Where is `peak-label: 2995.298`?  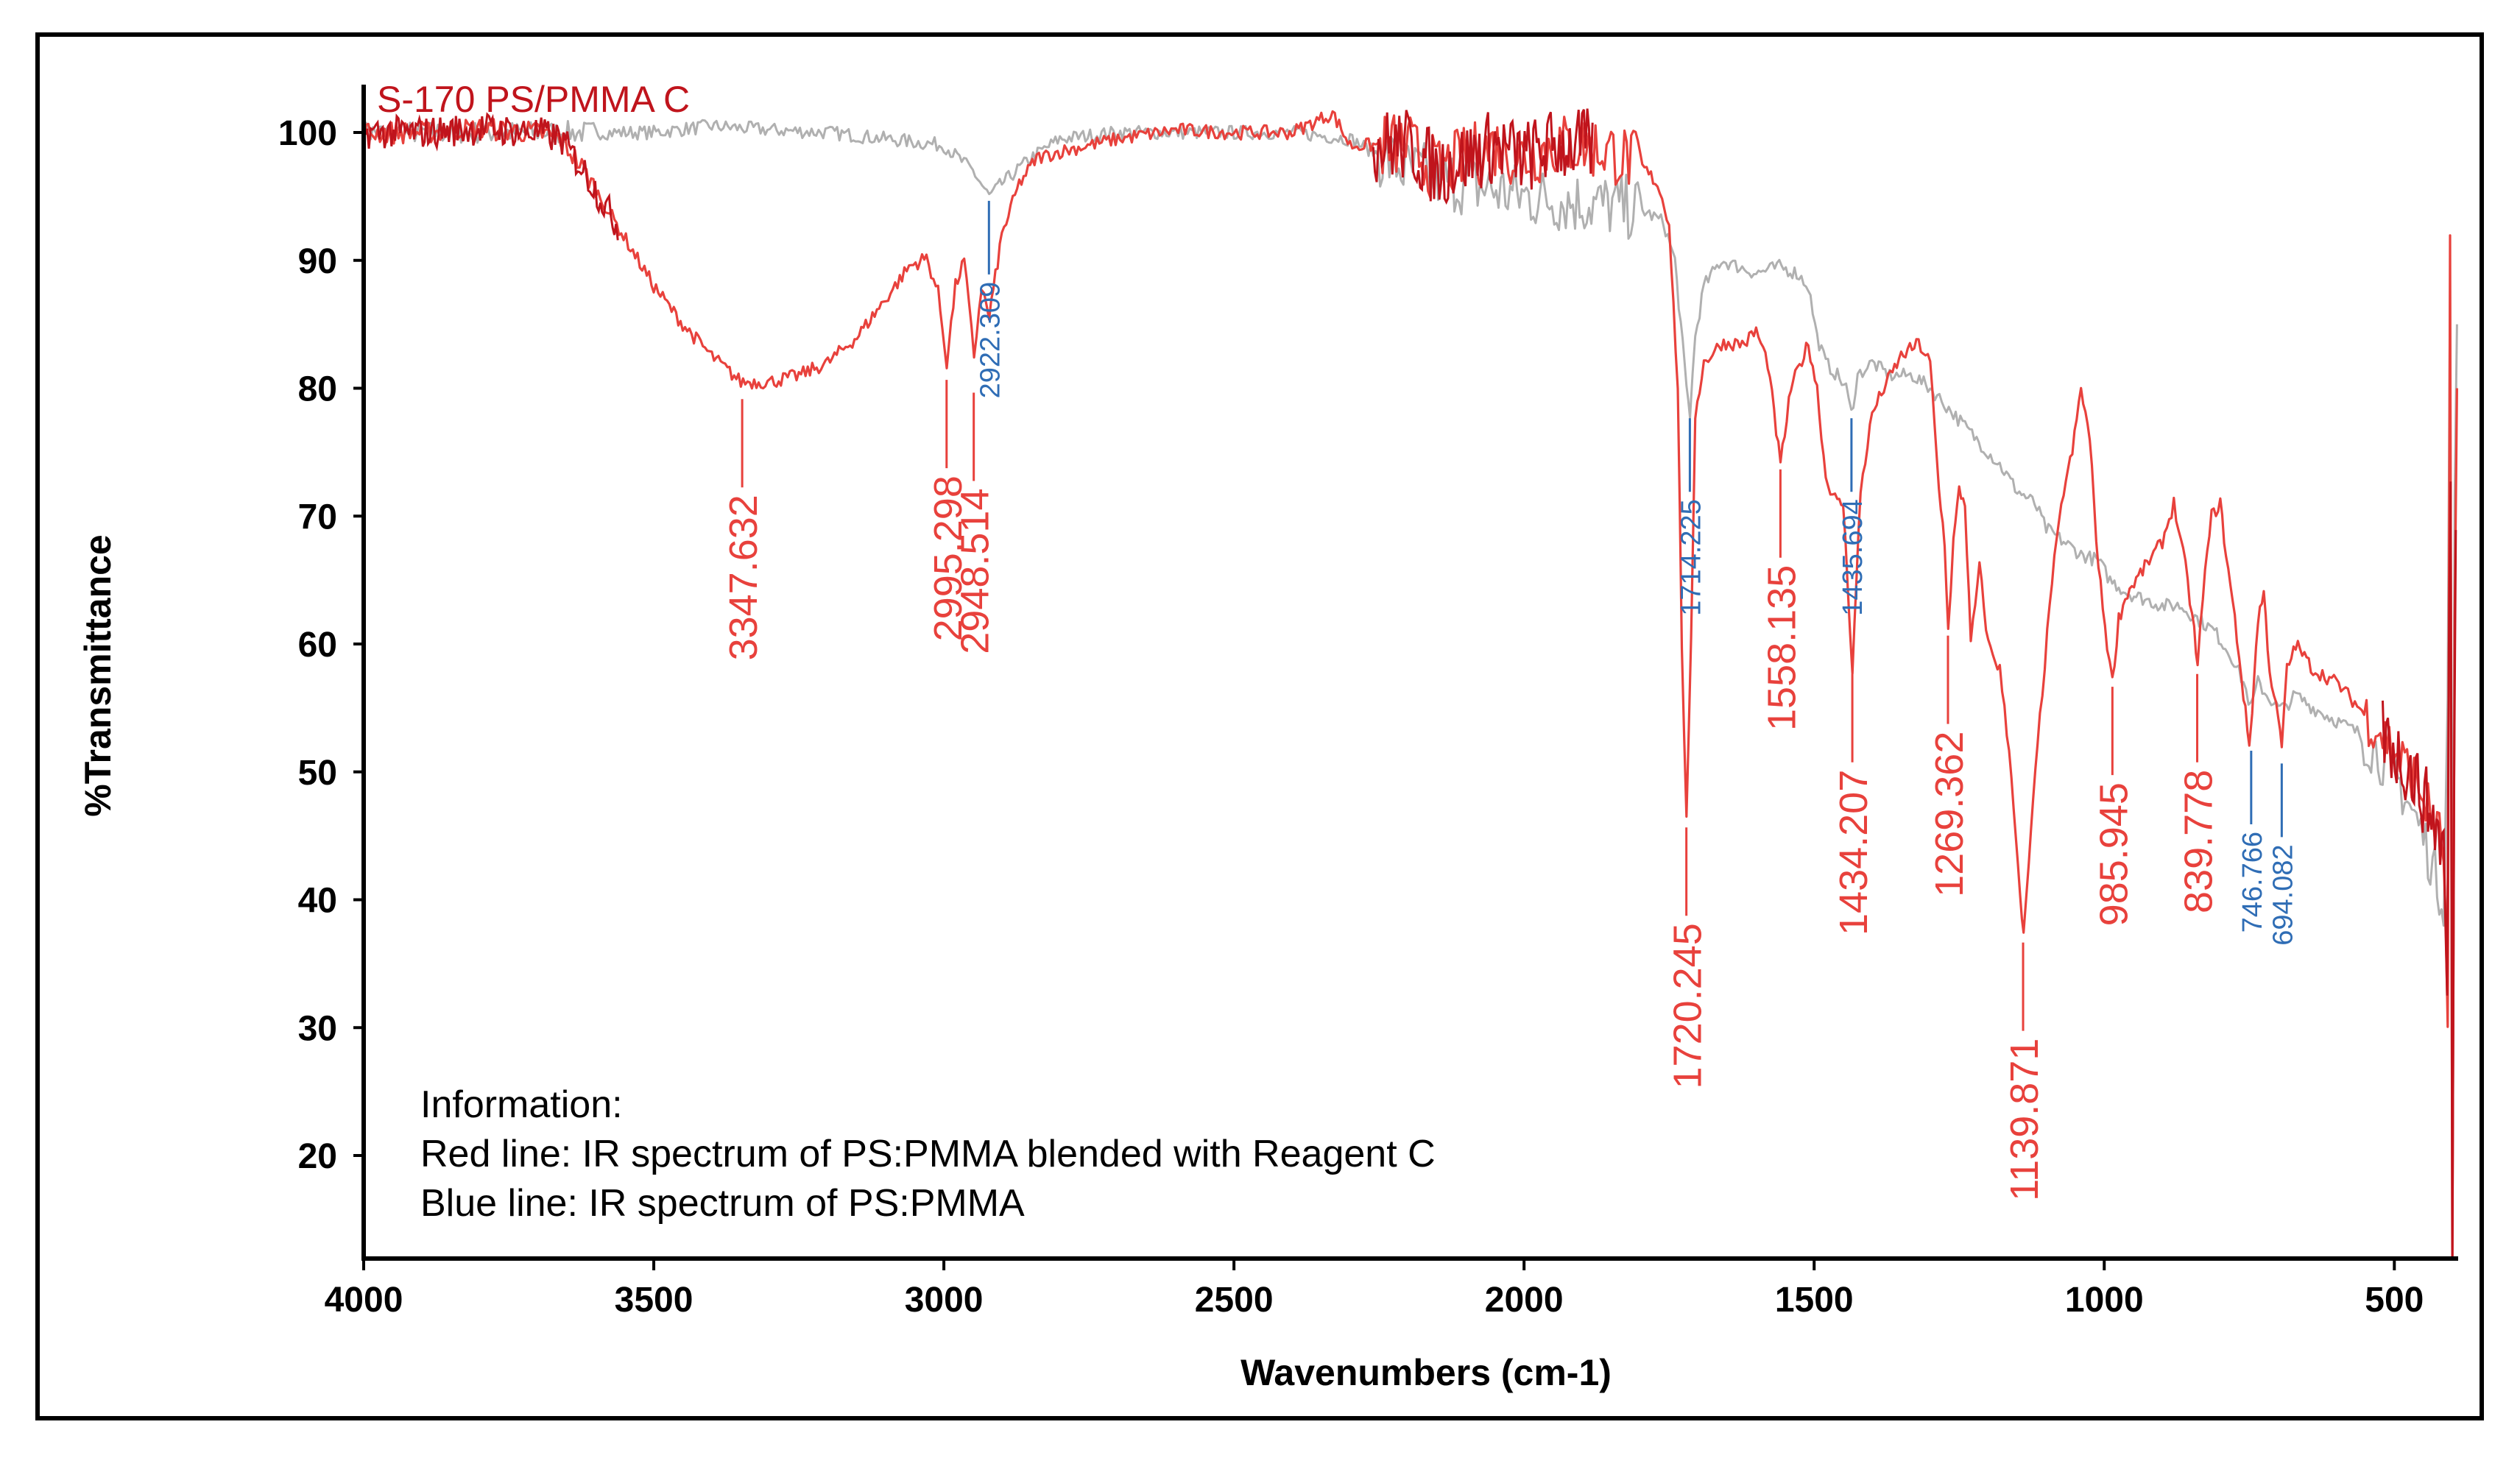
peak-label: 2995.298 is located at coordinates (948, 558).